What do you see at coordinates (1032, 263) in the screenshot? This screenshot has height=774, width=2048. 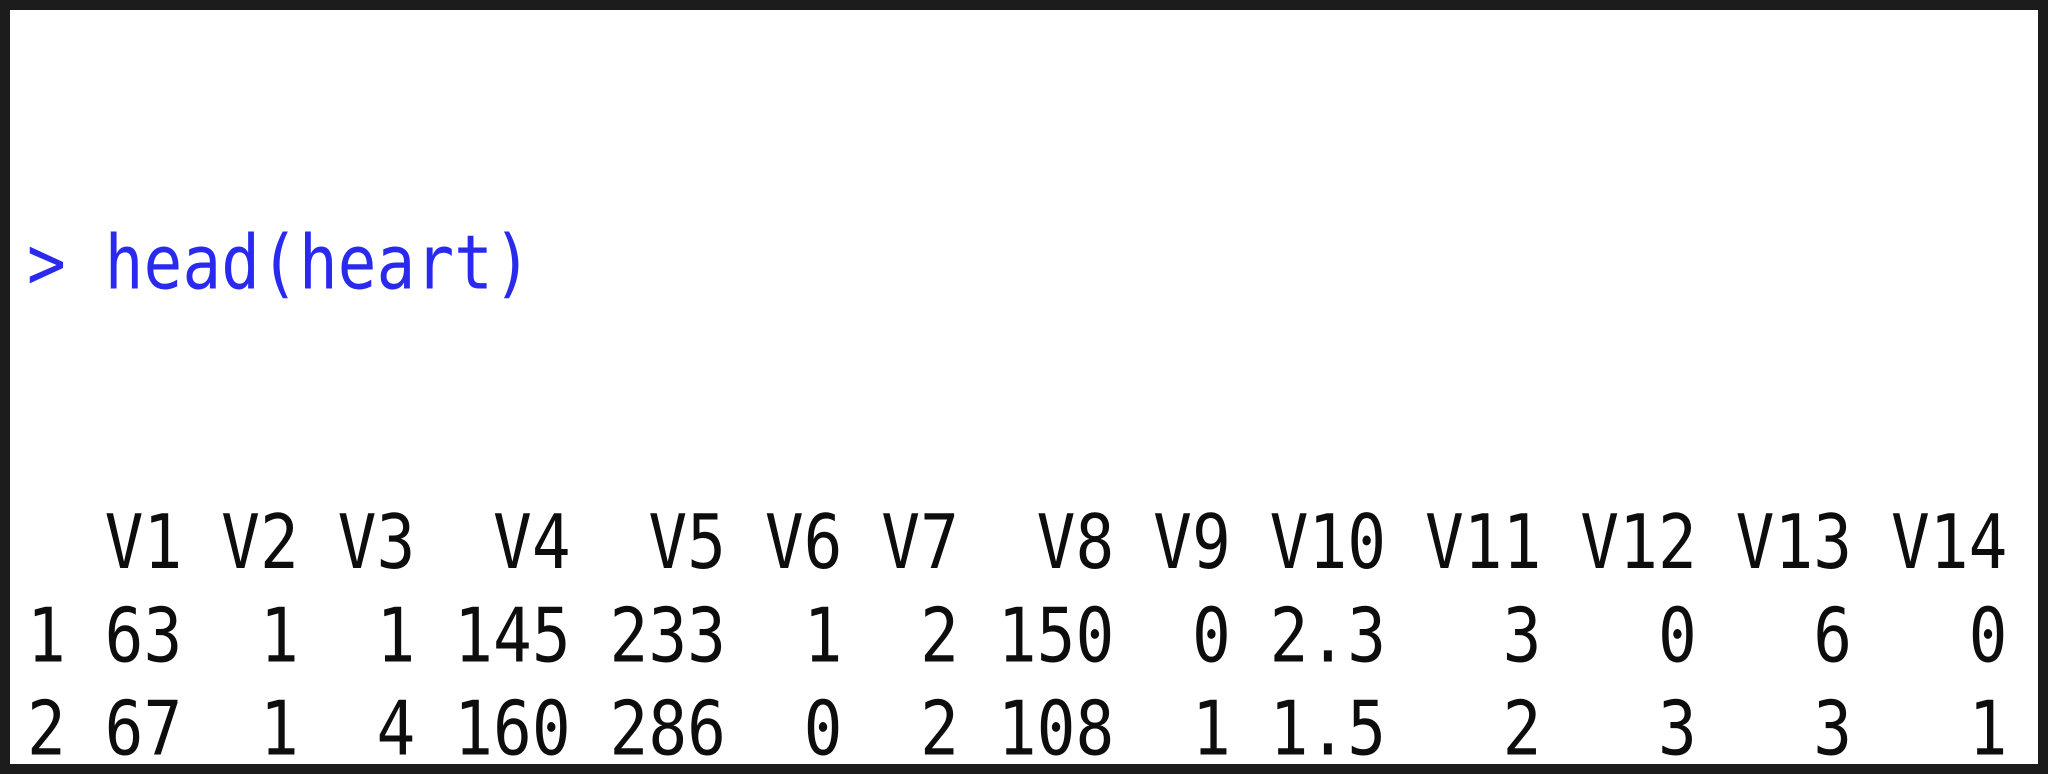 I see `console-input-line: > head(heart)` at bounding box center [1032, 263].